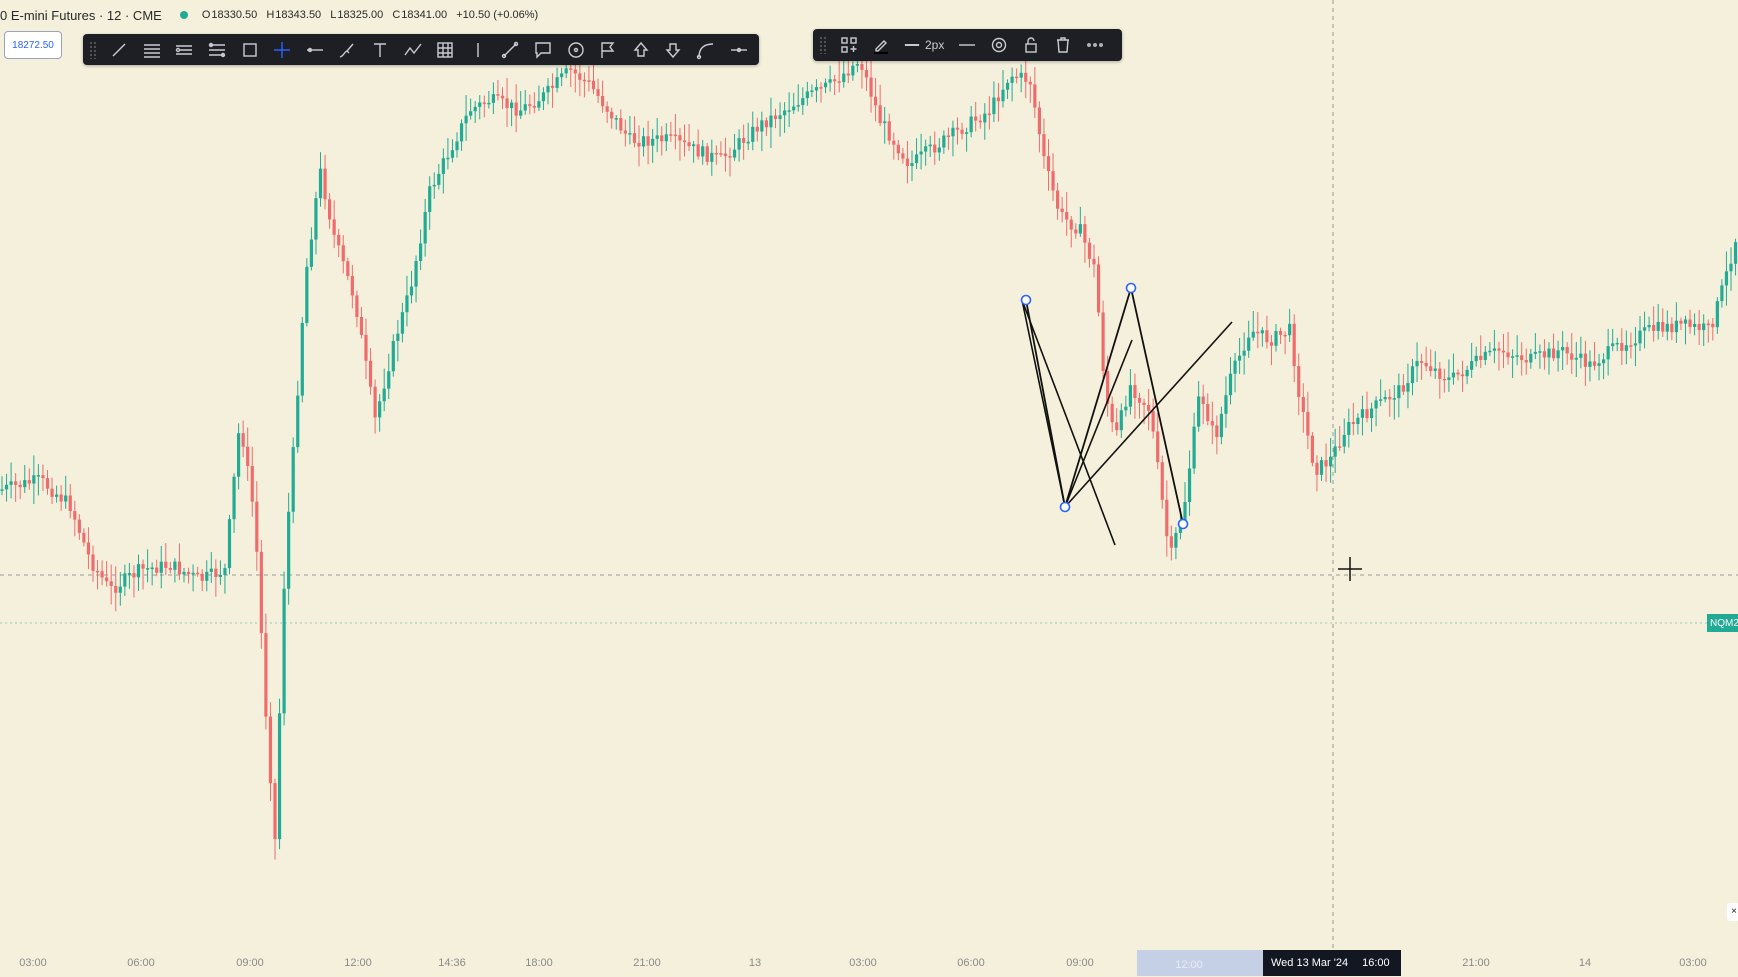 The height and width of the screenshot is (977, 1738). Describe the element at coordinates (81, 15) in the screenshot. I see `symbol-title: 0 E-mini Futures · 12 · CME` at that location.